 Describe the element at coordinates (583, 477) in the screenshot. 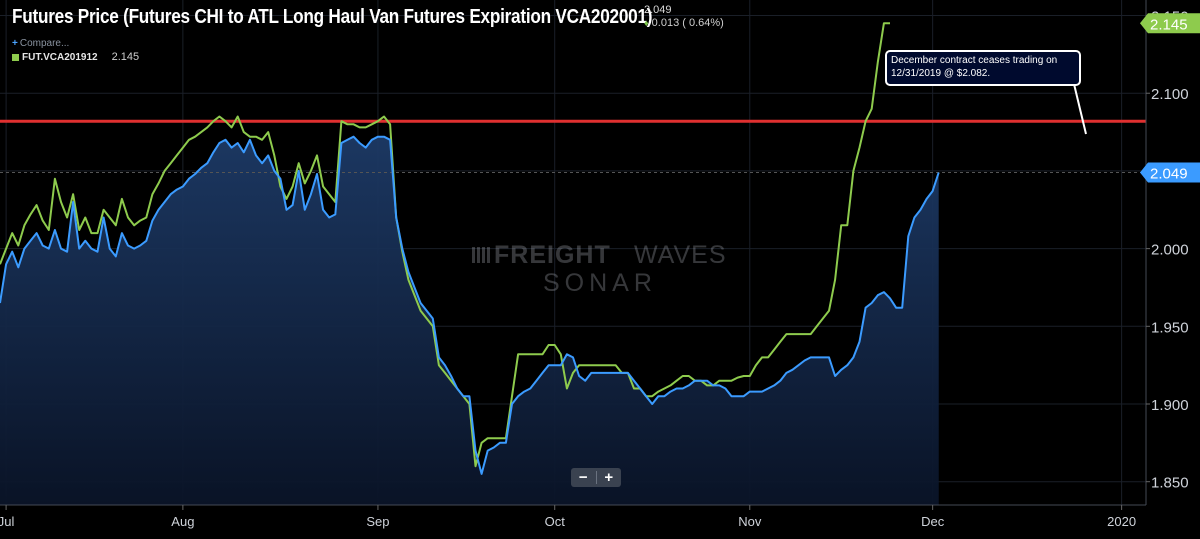

I see `zoom-out-button: −` at that location.